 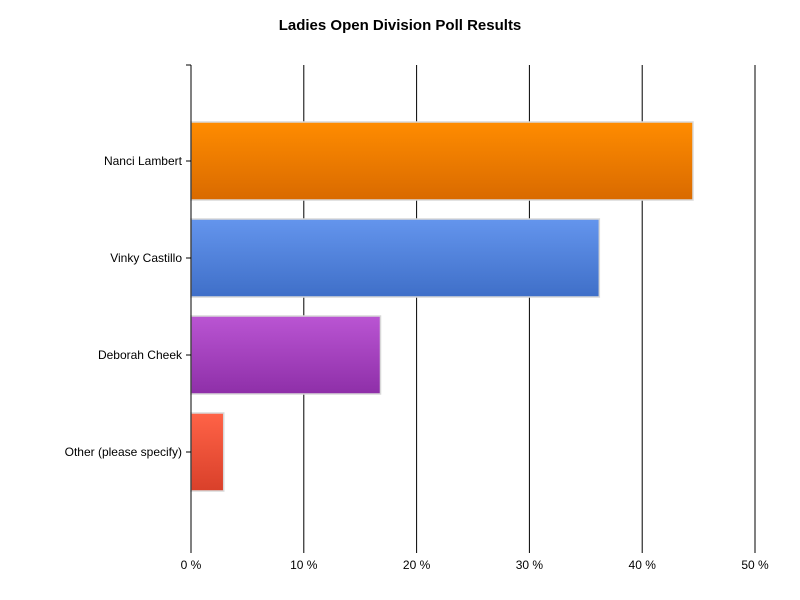 I want to click on bar-vinky-castillo, so click(x=395, y=258).